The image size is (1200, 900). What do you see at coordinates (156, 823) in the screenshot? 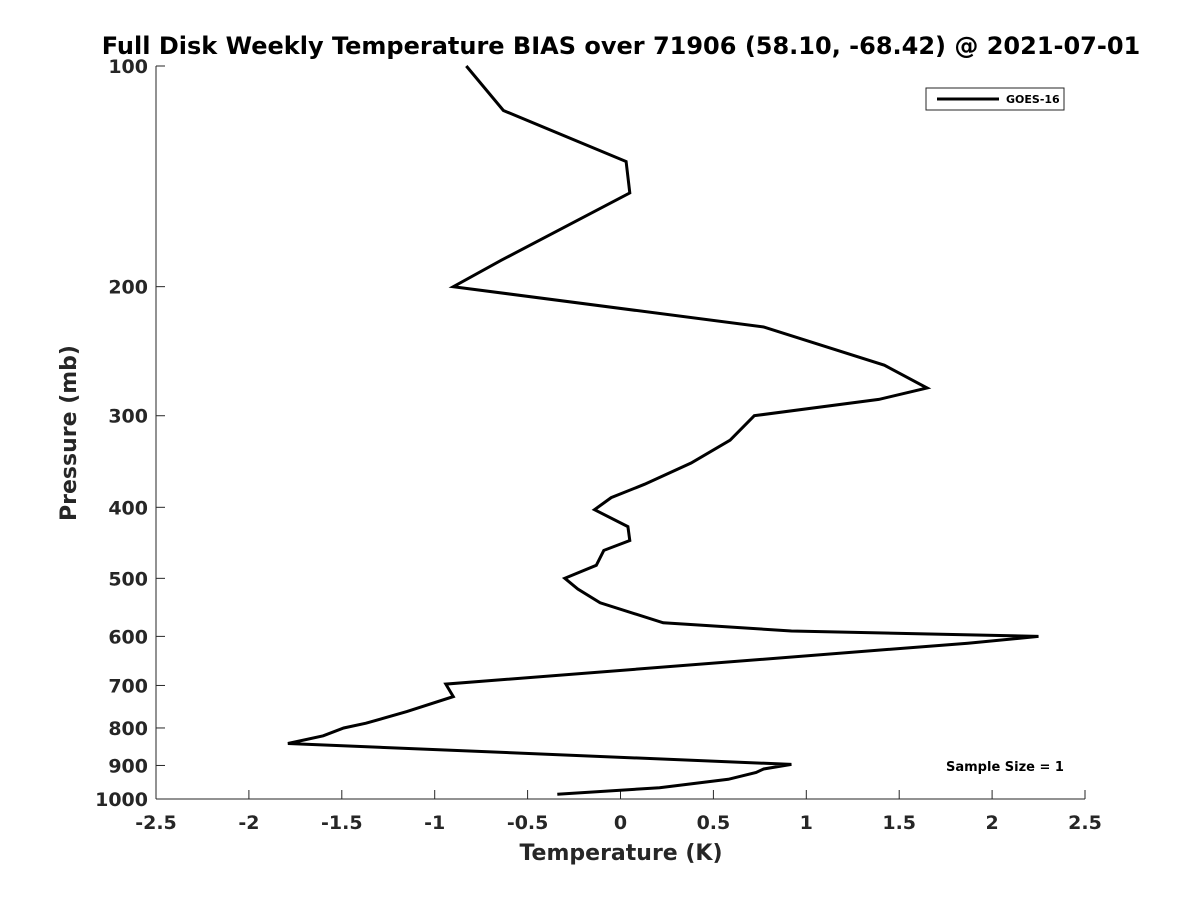
I see `x-tick-label: -2.5` at bounding box center [156, 823].